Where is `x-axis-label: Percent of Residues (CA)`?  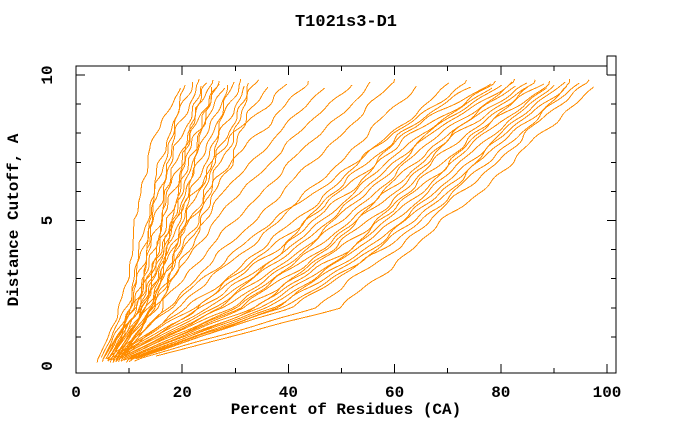
x-axis-label: Percent of Residues (CA) is located at coordinates (346, 410).